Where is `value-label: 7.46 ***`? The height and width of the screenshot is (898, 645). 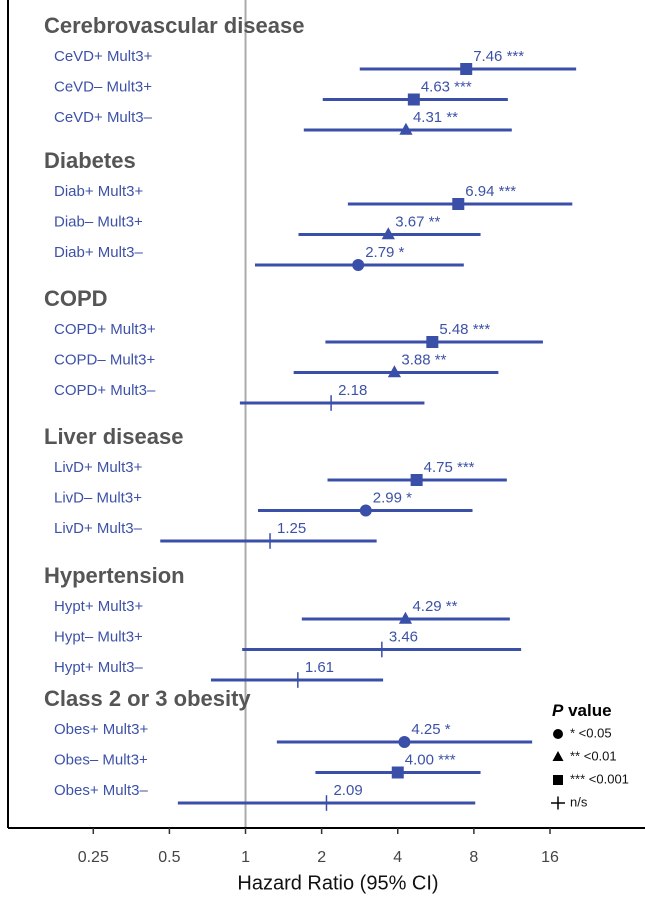
value-label: 7.46 *** is located at coordinates (498, 56).